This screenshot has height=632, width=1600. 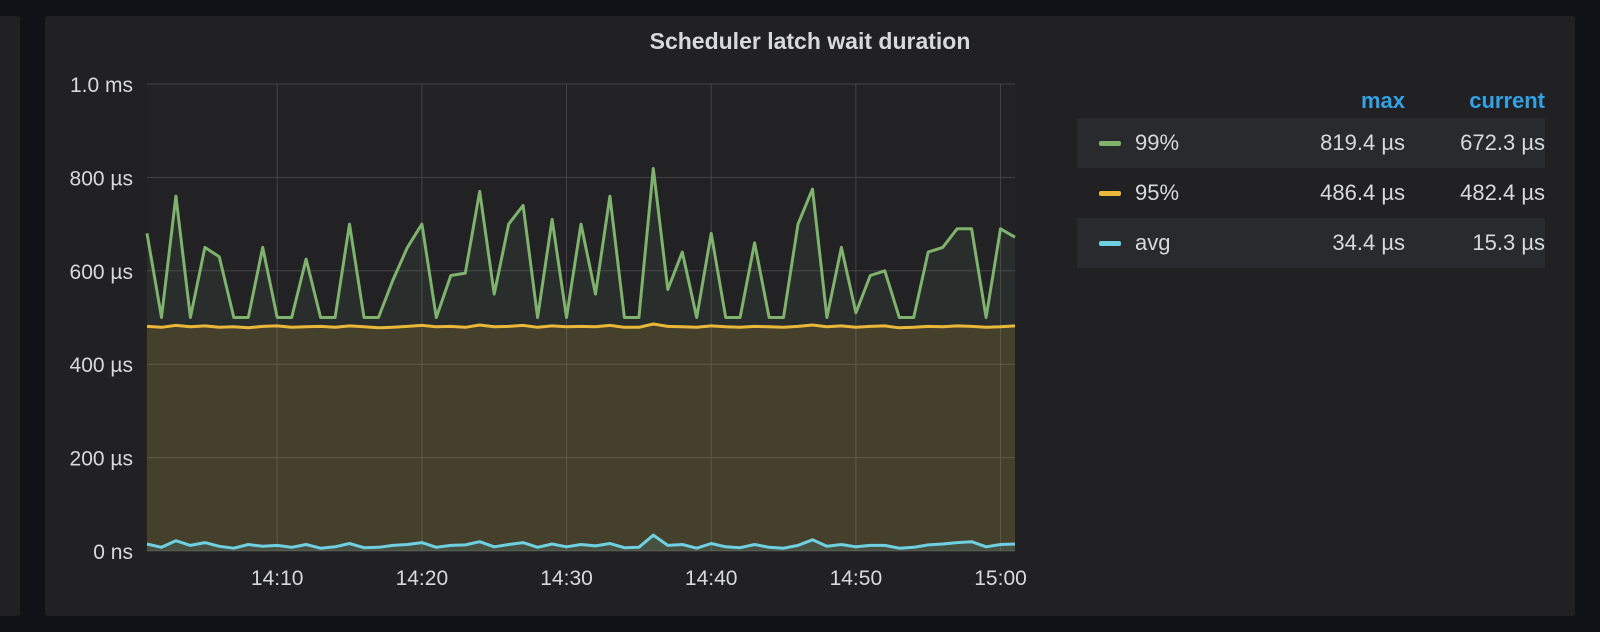 What do you see at coordinates (1311, 143) in the screenshot?
I see `legend-row-p99: 99% 819.4 µs 672.3 µs` at bounding box center [1311, 143].